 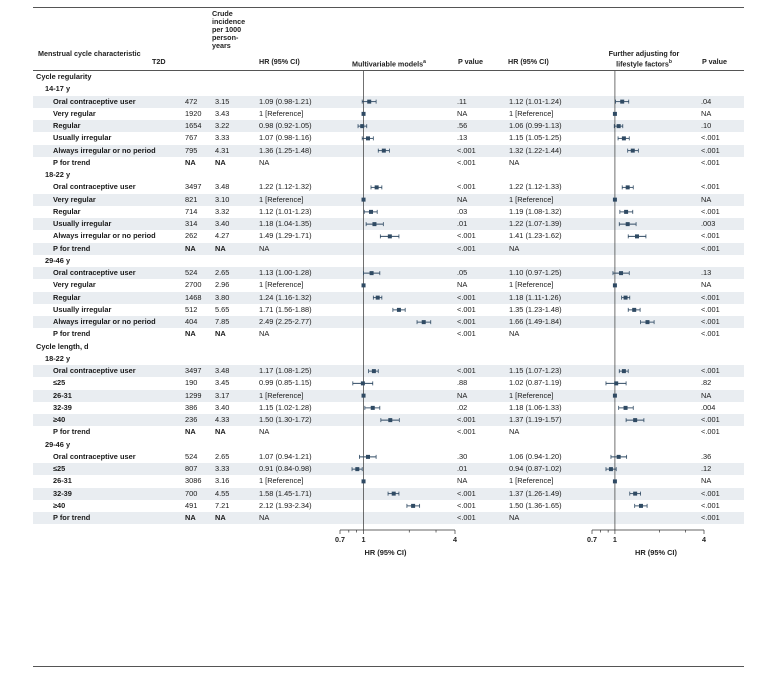 What do you see at coordinates (222, 468) in the screenshot?
I see `cell-crude-incidence: 3.33` at bounding box center [222, 468].